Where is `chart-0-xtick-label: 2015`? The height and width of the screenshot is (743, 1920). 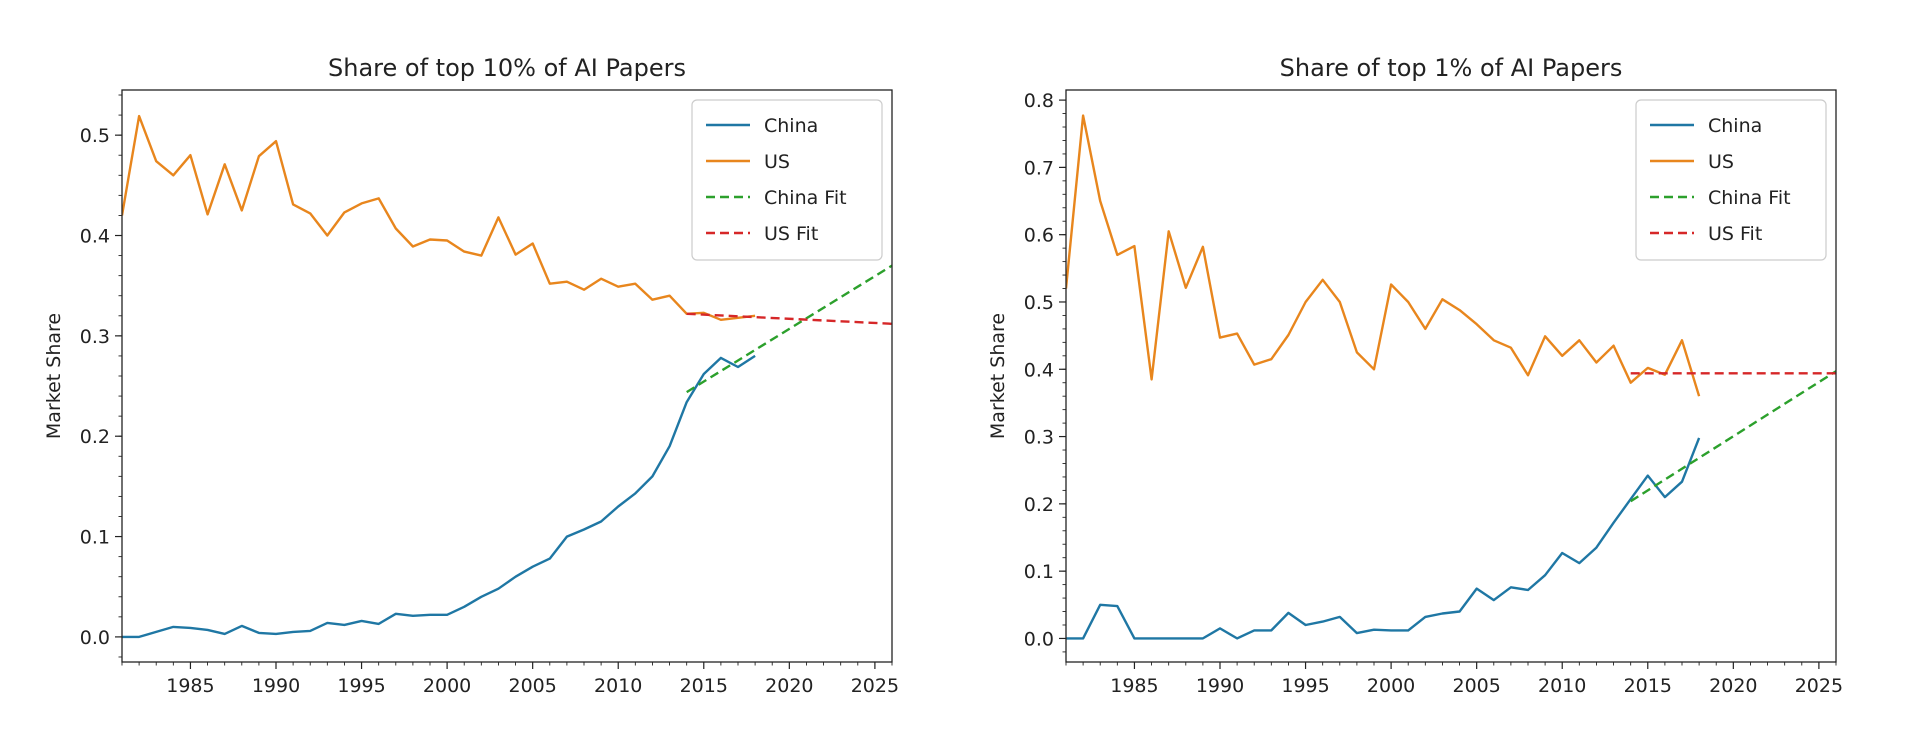
chart-0-xtick-label: 2015 is located at coordinates (704, 686).